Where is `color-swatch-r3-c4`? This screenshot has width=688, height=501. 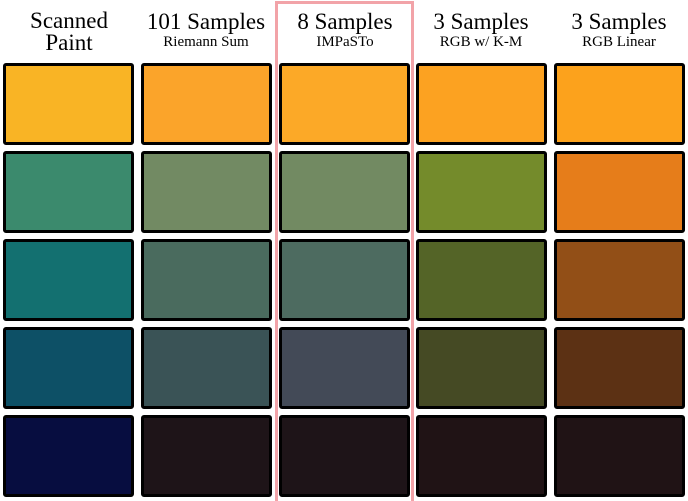
color-swatch-r3-c4 is located at coordinates (481, 280).